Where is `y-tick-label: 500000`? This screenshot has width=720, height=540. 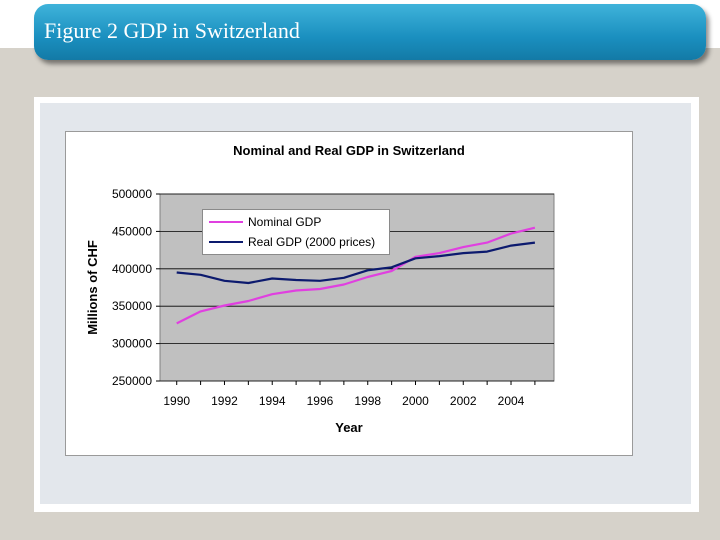
y-tick-label: 500000 is located at coordinates (132, 194).